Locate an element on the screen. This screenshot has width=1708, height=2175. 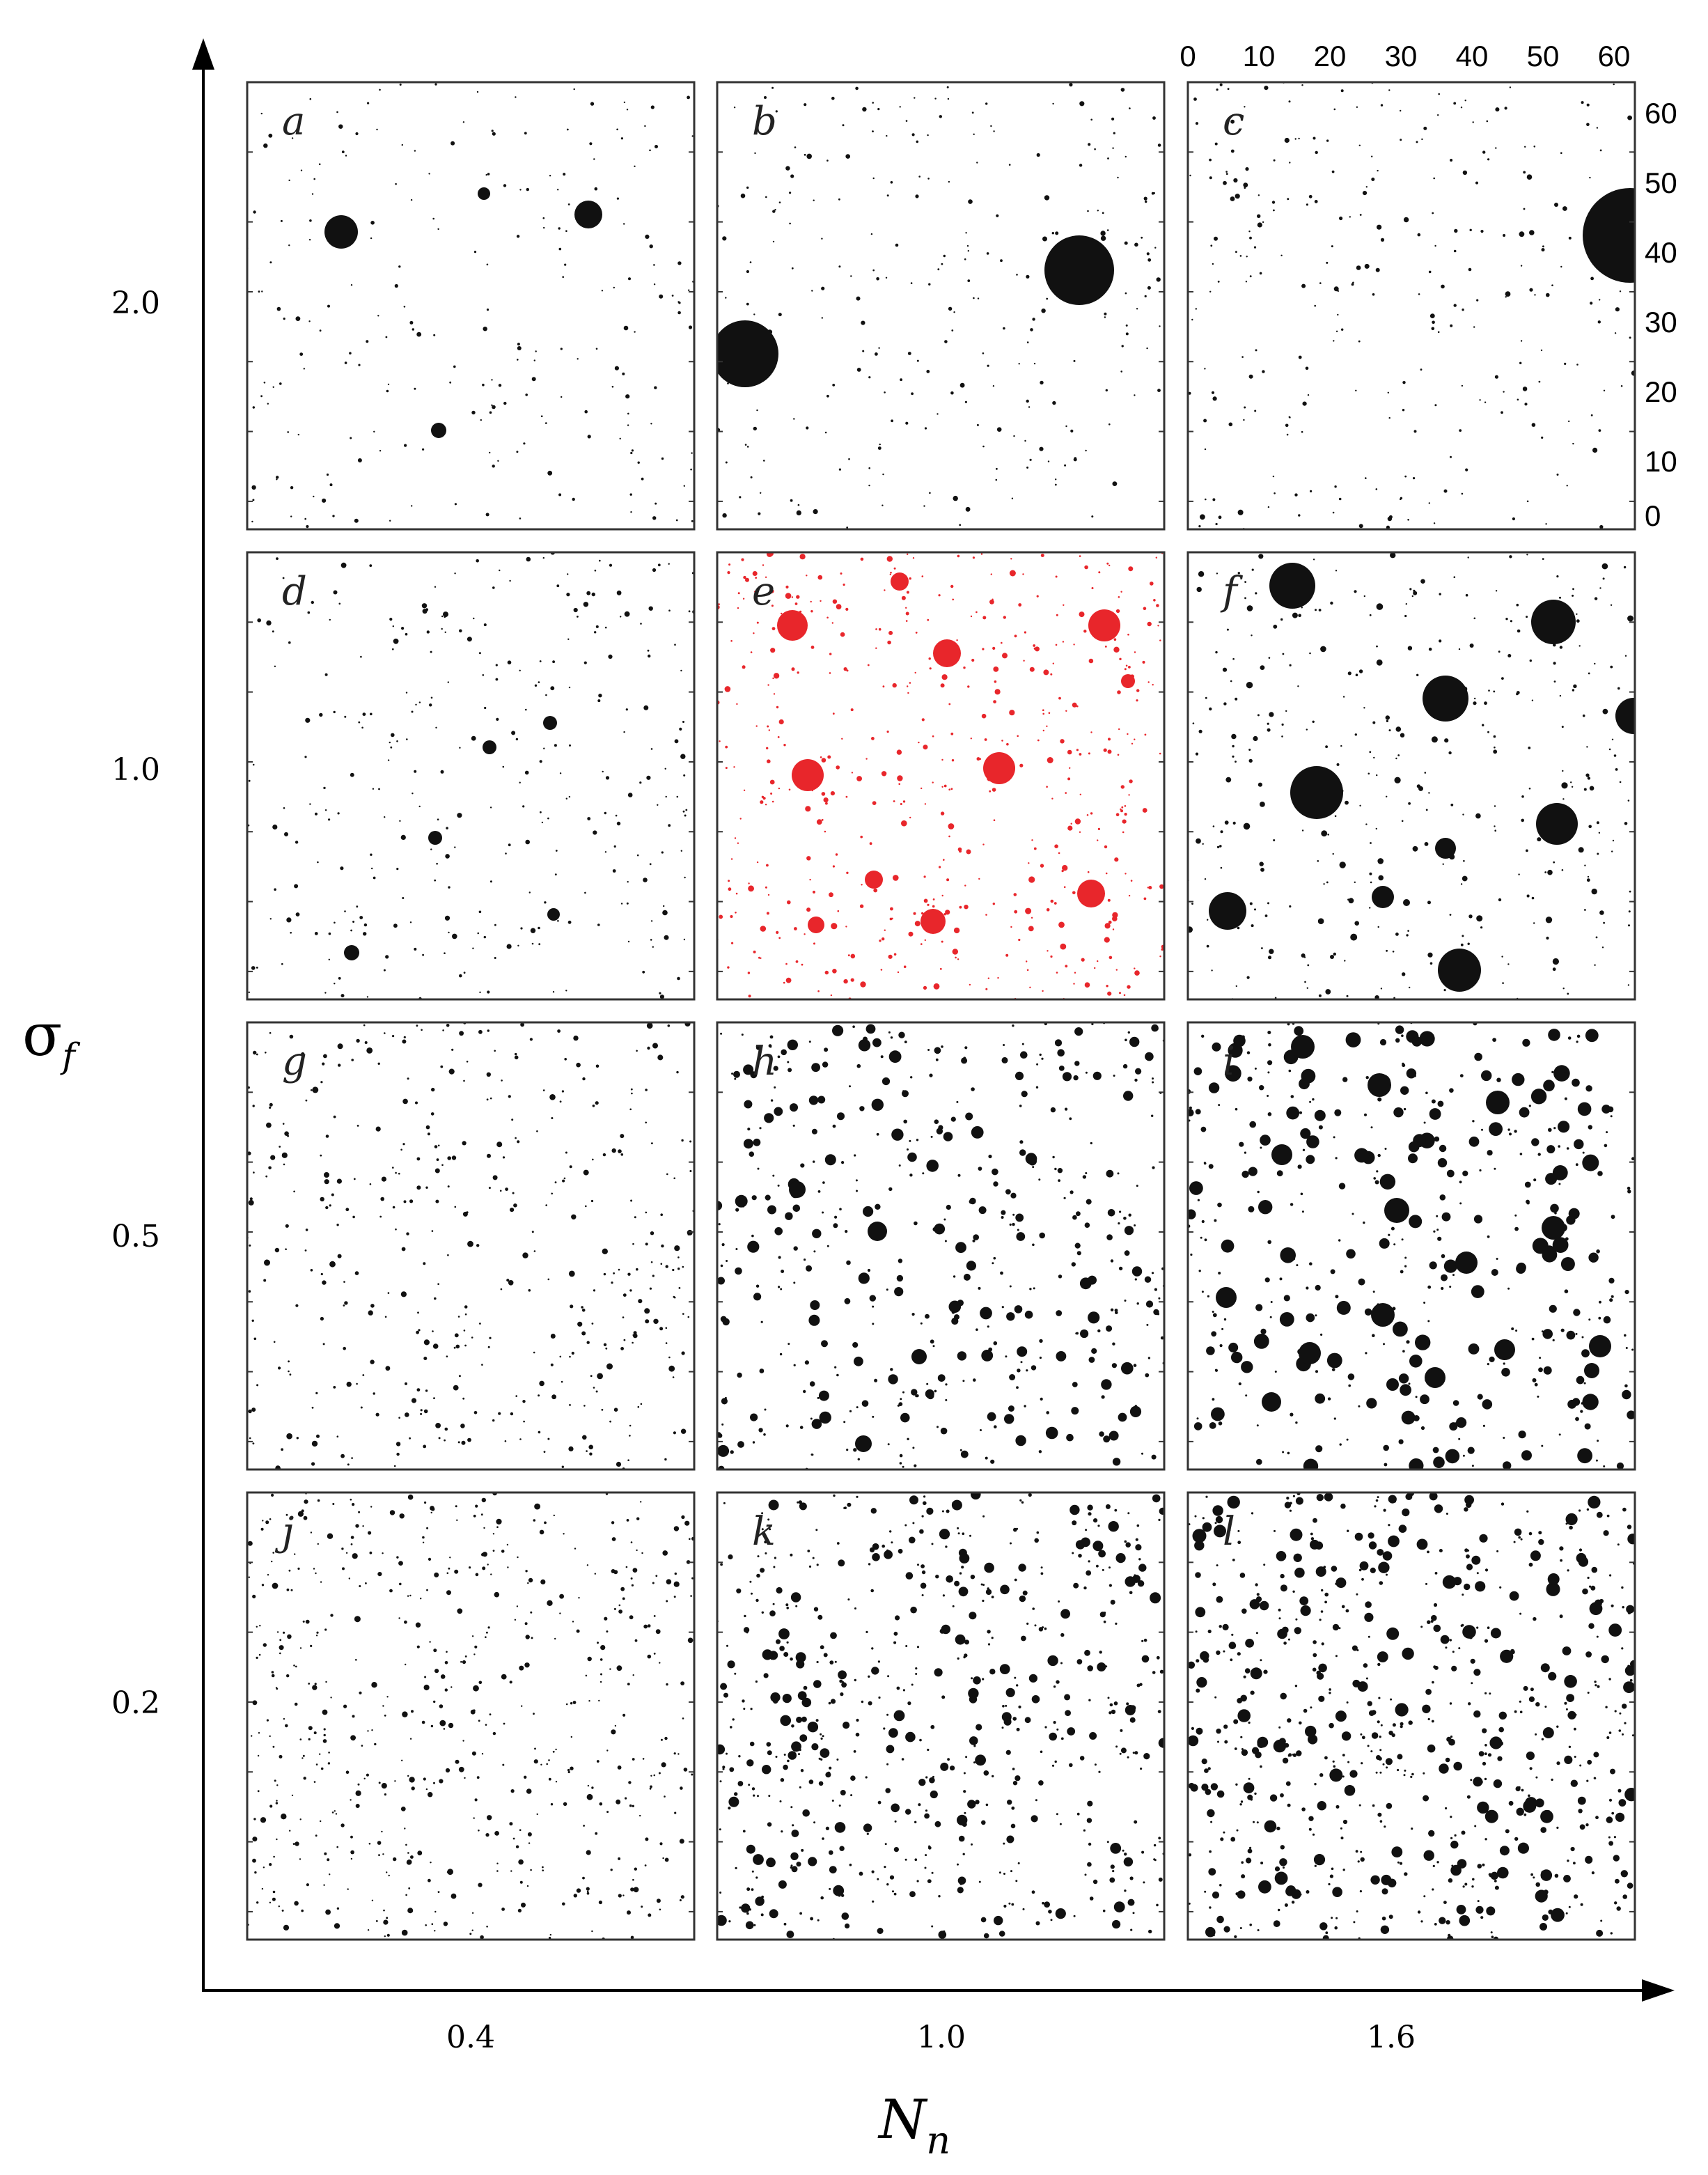
panel-b-dots is located at coordinates (939, 306).